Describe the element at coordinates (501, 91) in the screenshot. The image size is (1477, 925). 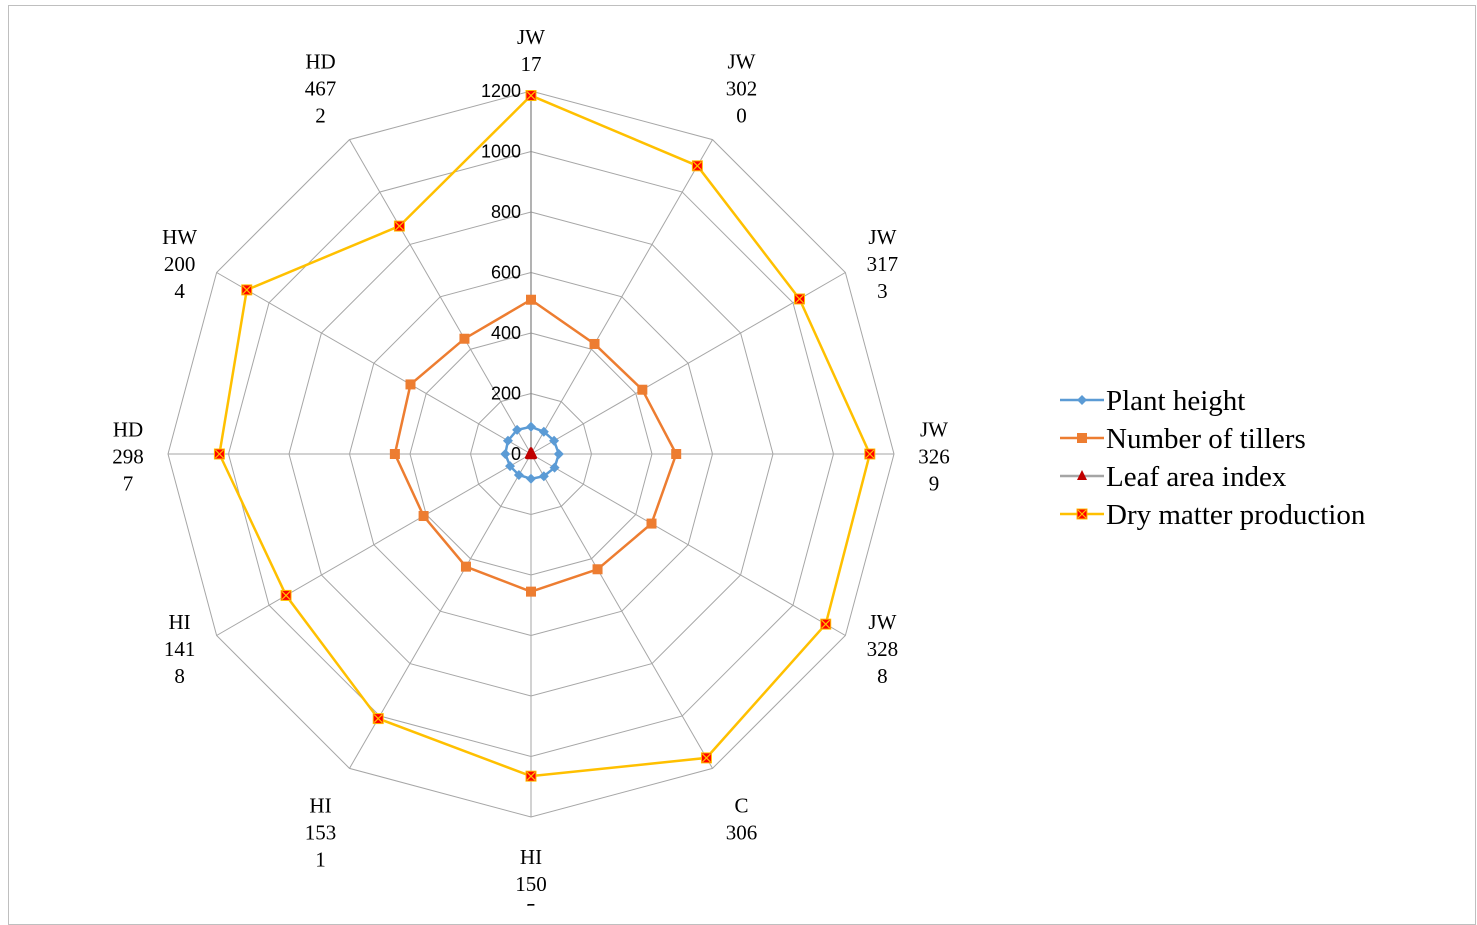
I see `radial-tick-label: 1200` at that location.